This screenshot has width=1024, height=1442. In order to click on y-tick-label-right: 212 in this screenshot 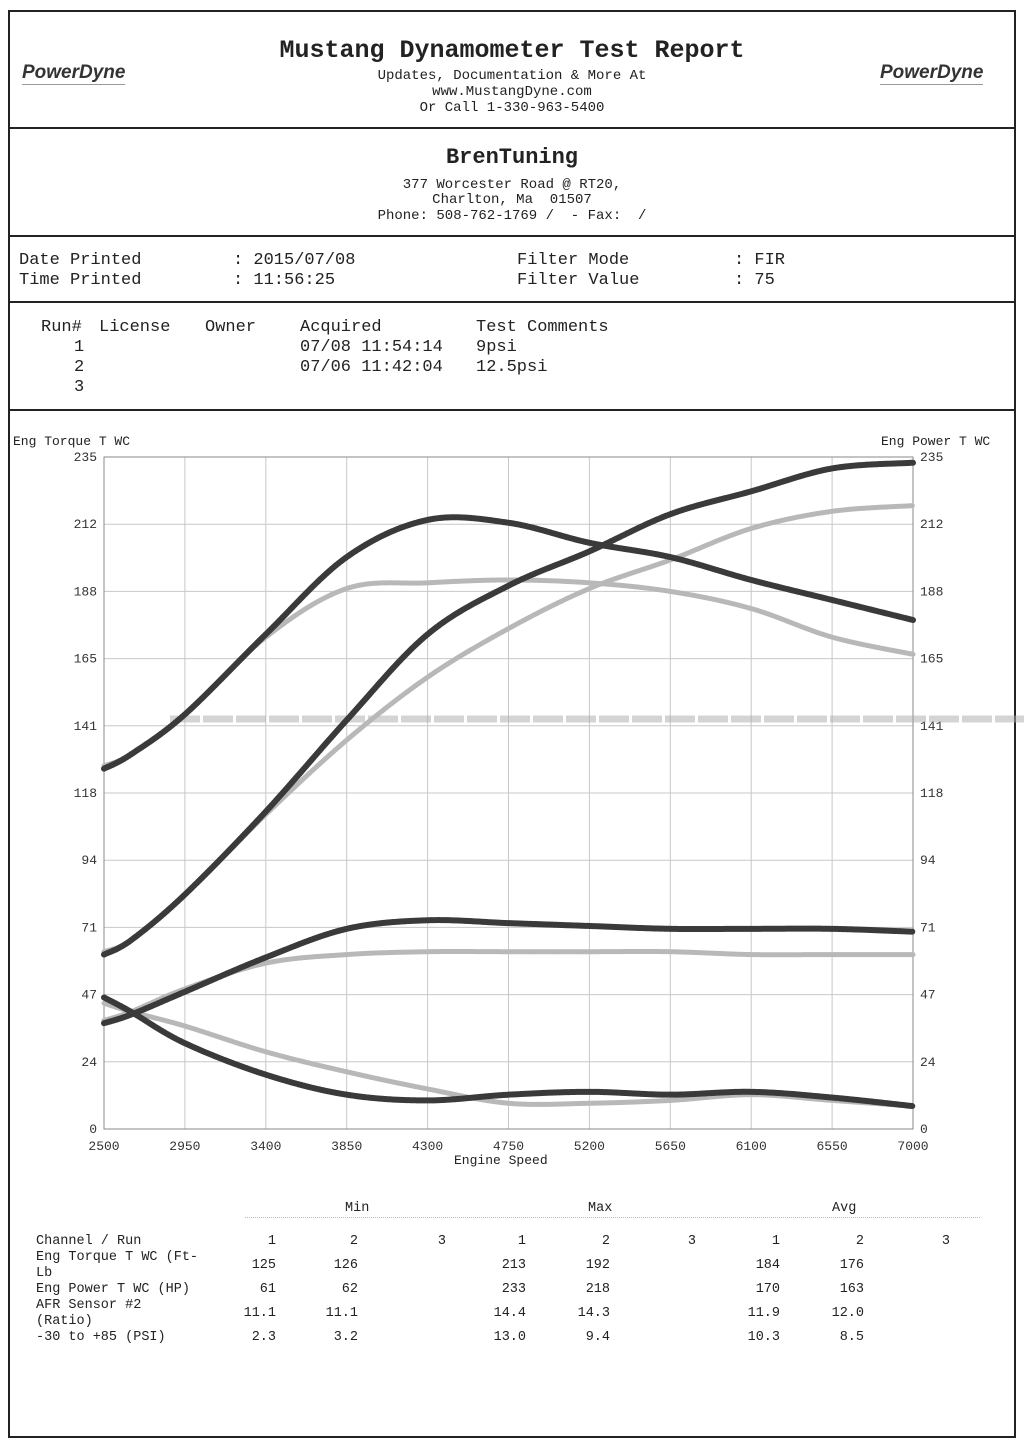, I will do `click(931, 524)`.